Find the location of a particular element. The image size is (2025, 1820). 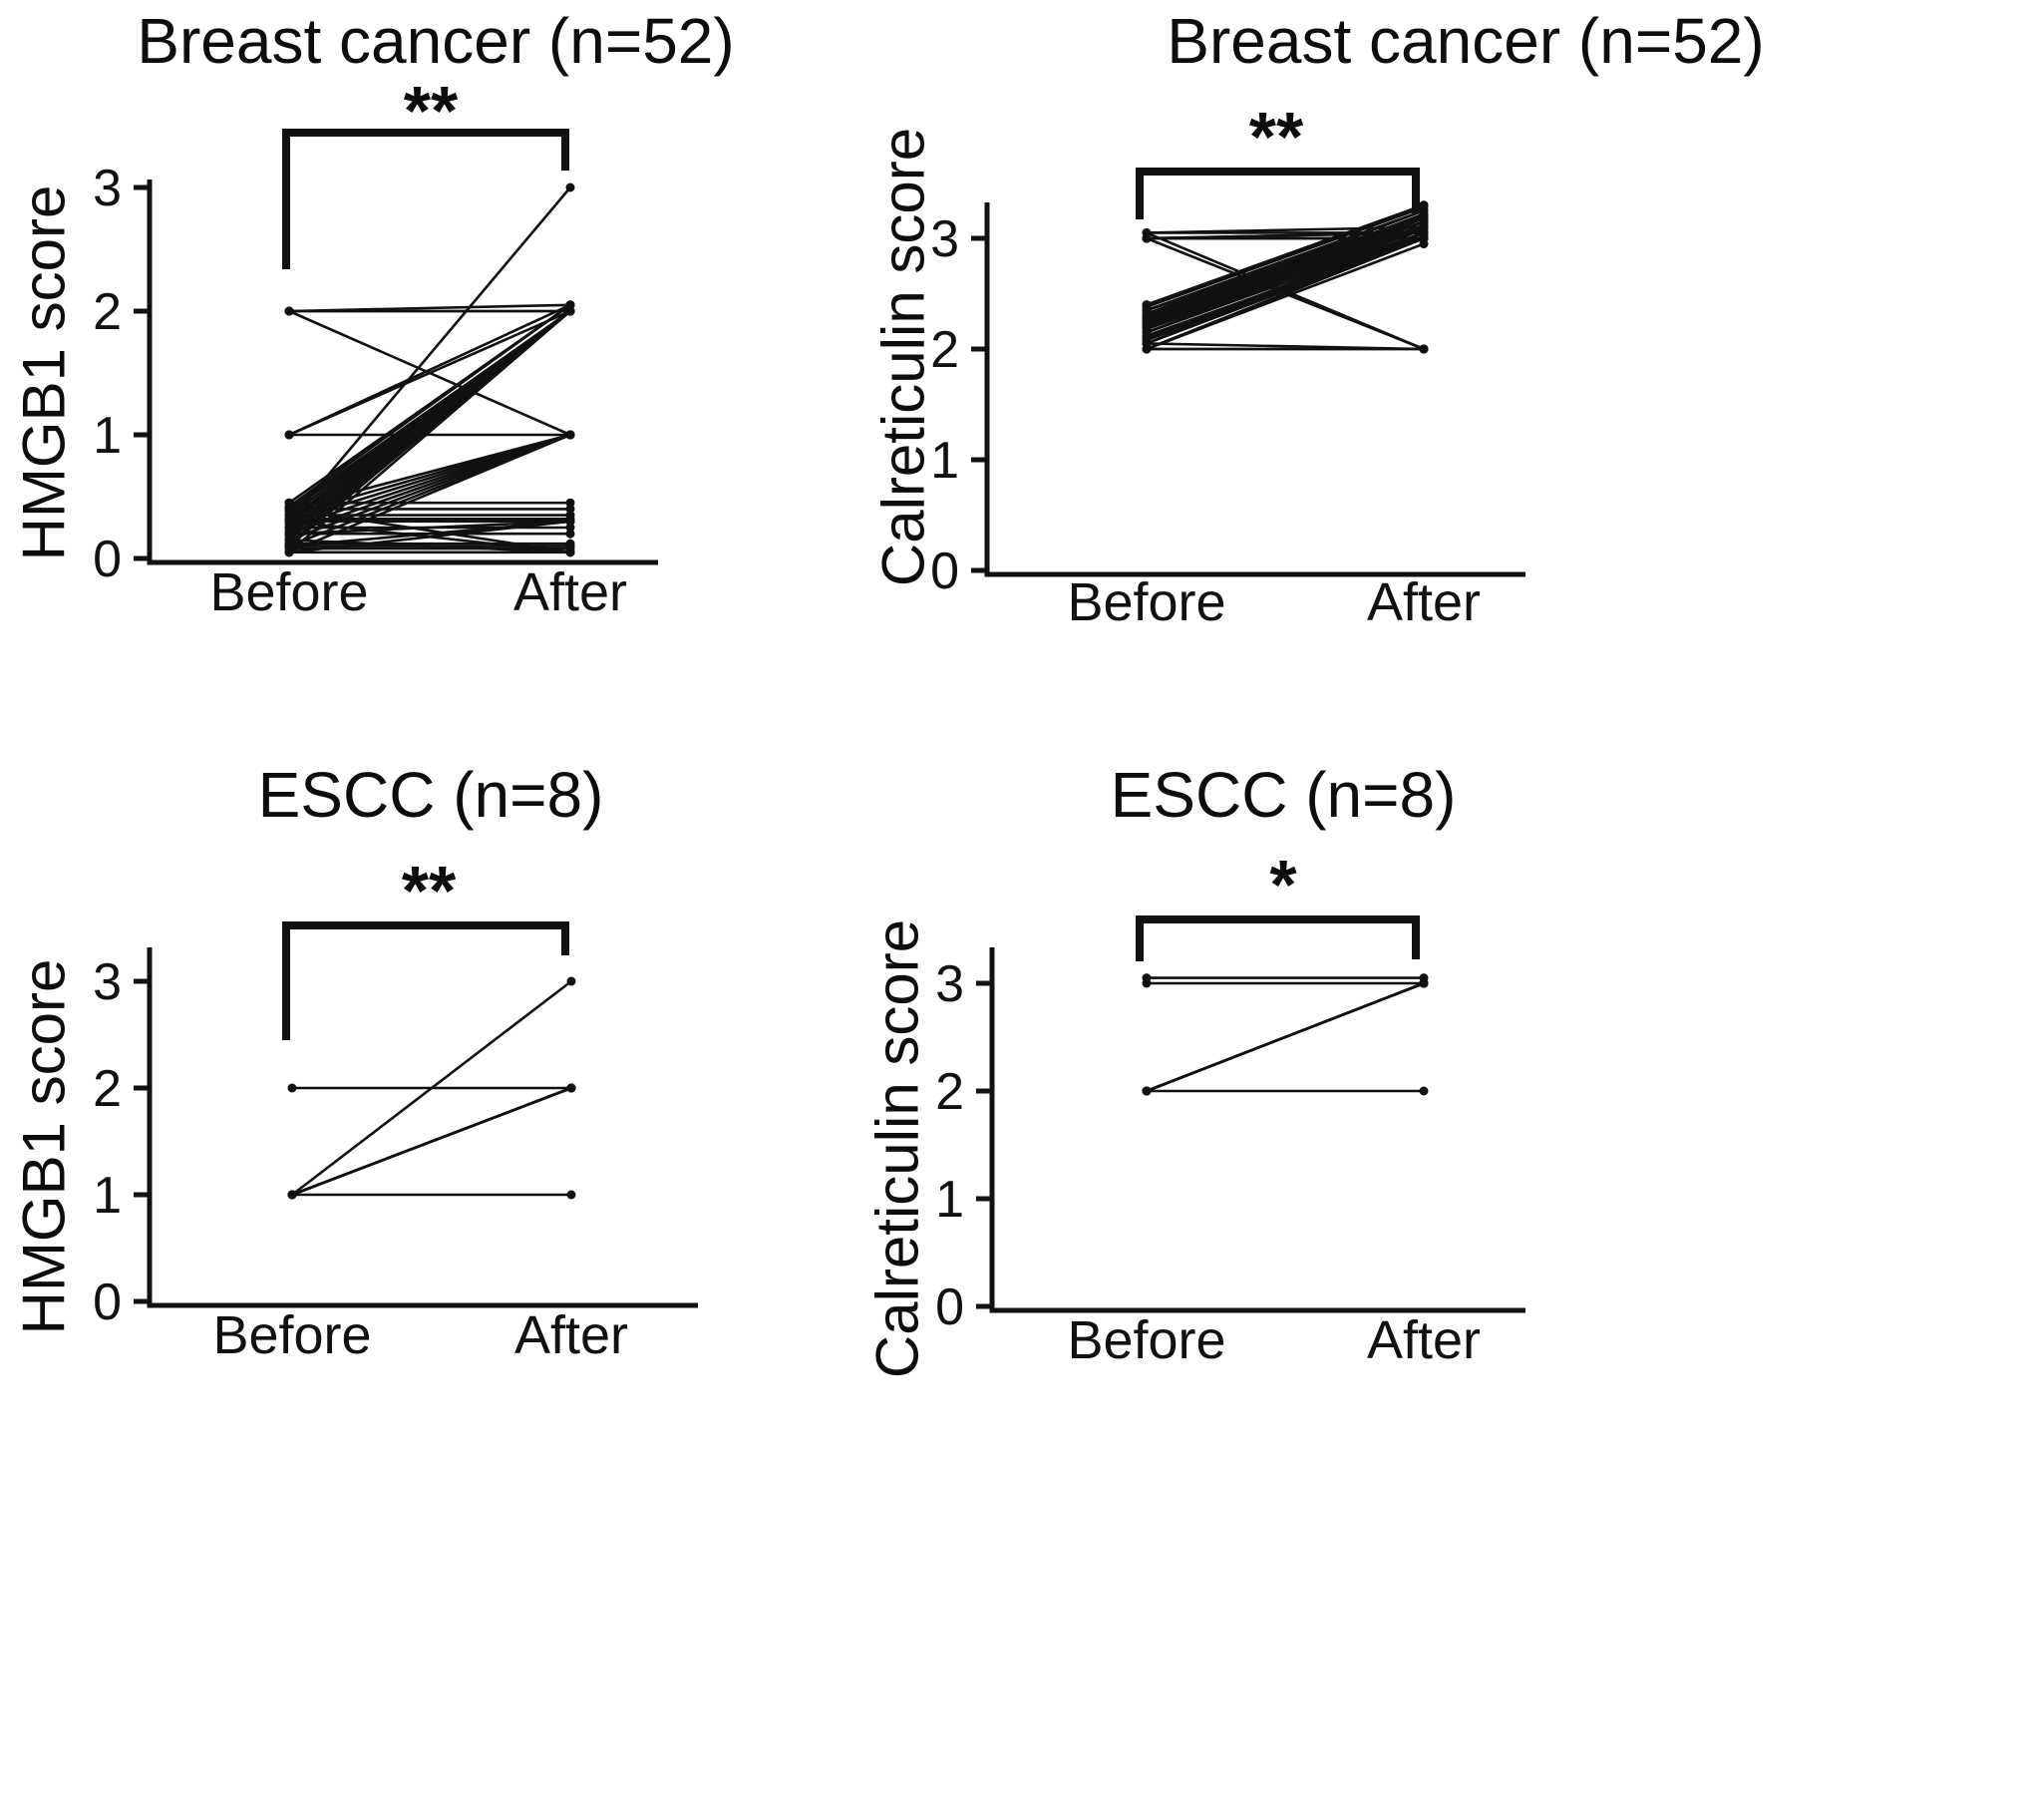

panel4-category-label: After is located at coordinates (1424, 1340).